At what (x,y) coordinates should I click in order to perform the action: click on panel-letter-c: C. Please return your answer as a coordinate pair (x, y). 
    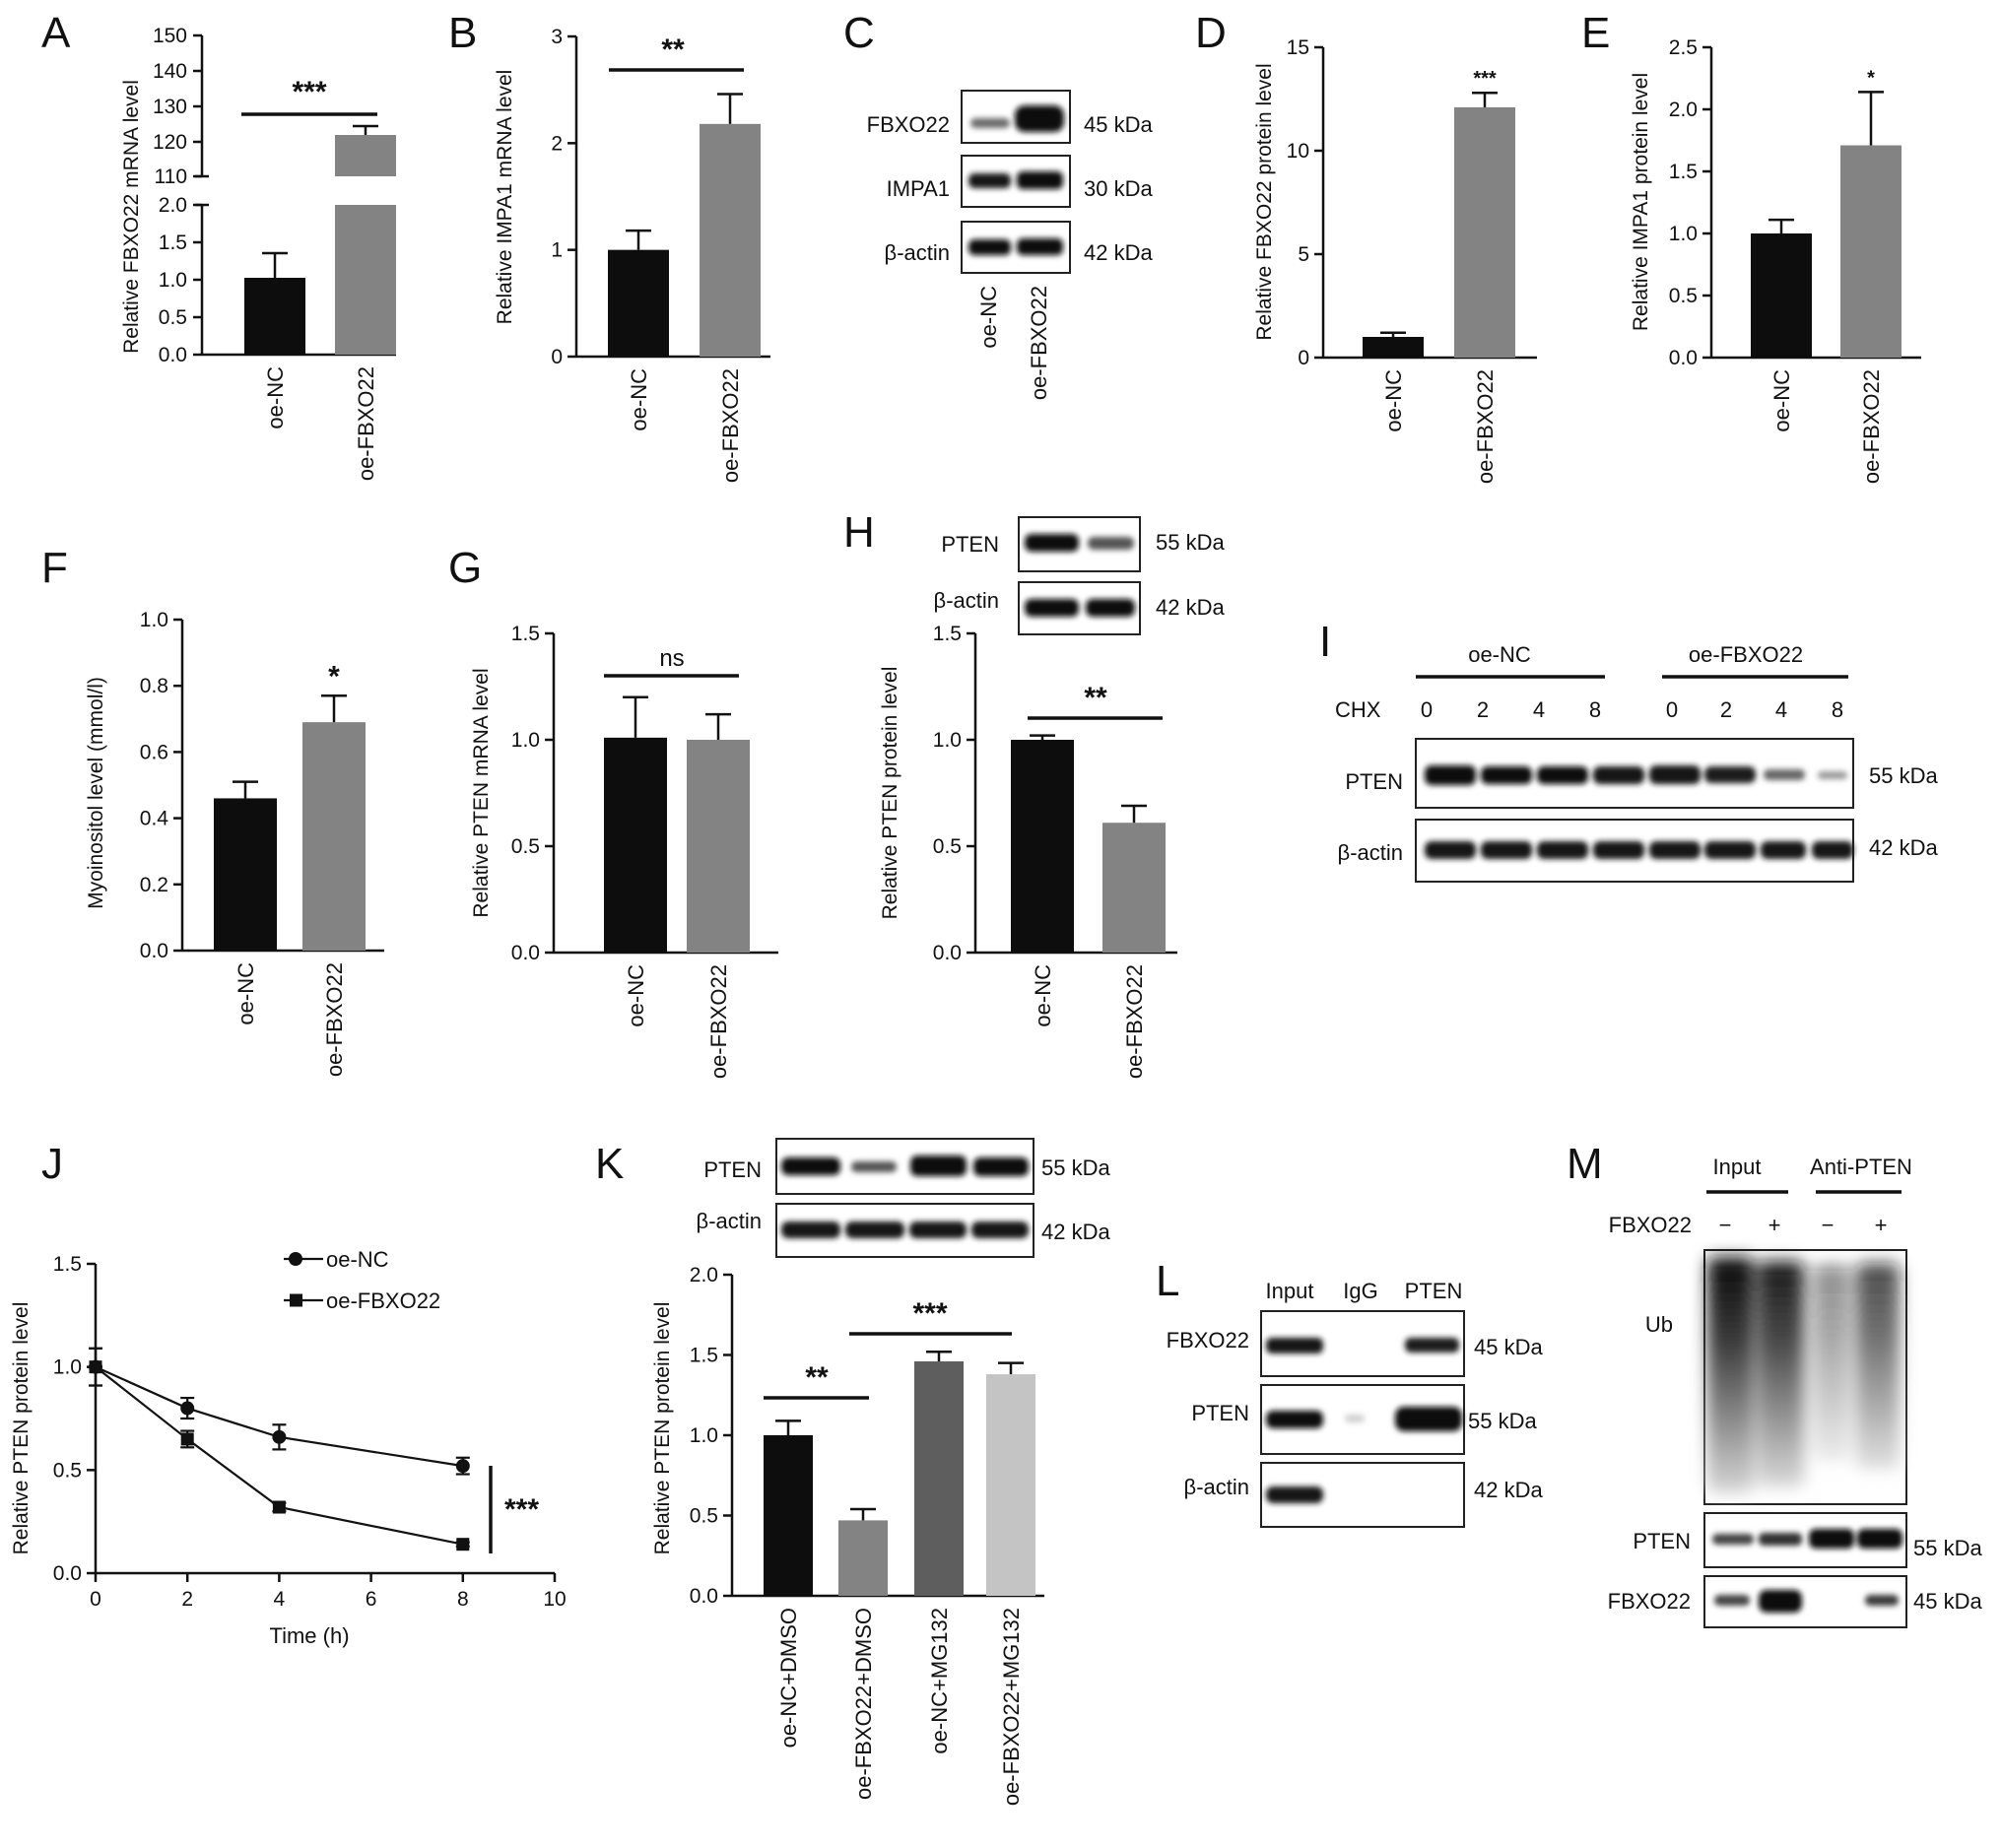
    Looking at the image, I should click on (859, 33).